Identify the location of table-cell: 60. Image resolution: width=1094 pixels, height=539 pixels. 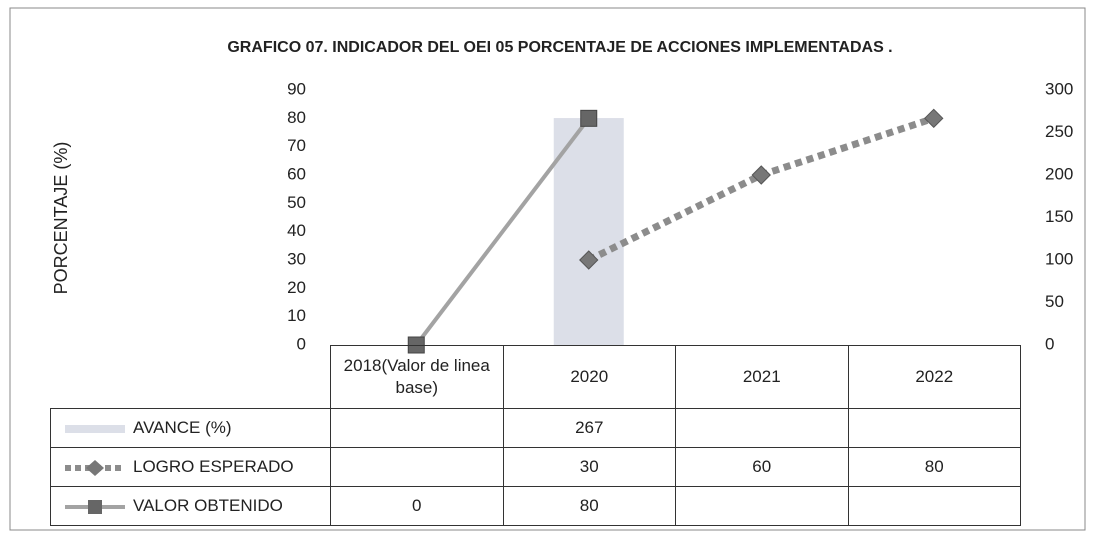
(762, 467).